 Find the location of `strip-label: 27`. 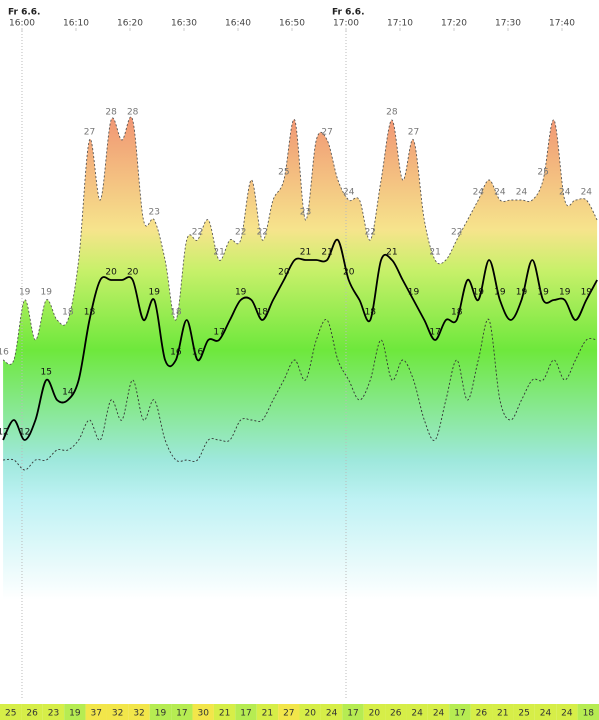

strip-label: 27 is located at coordinates (288, 714).